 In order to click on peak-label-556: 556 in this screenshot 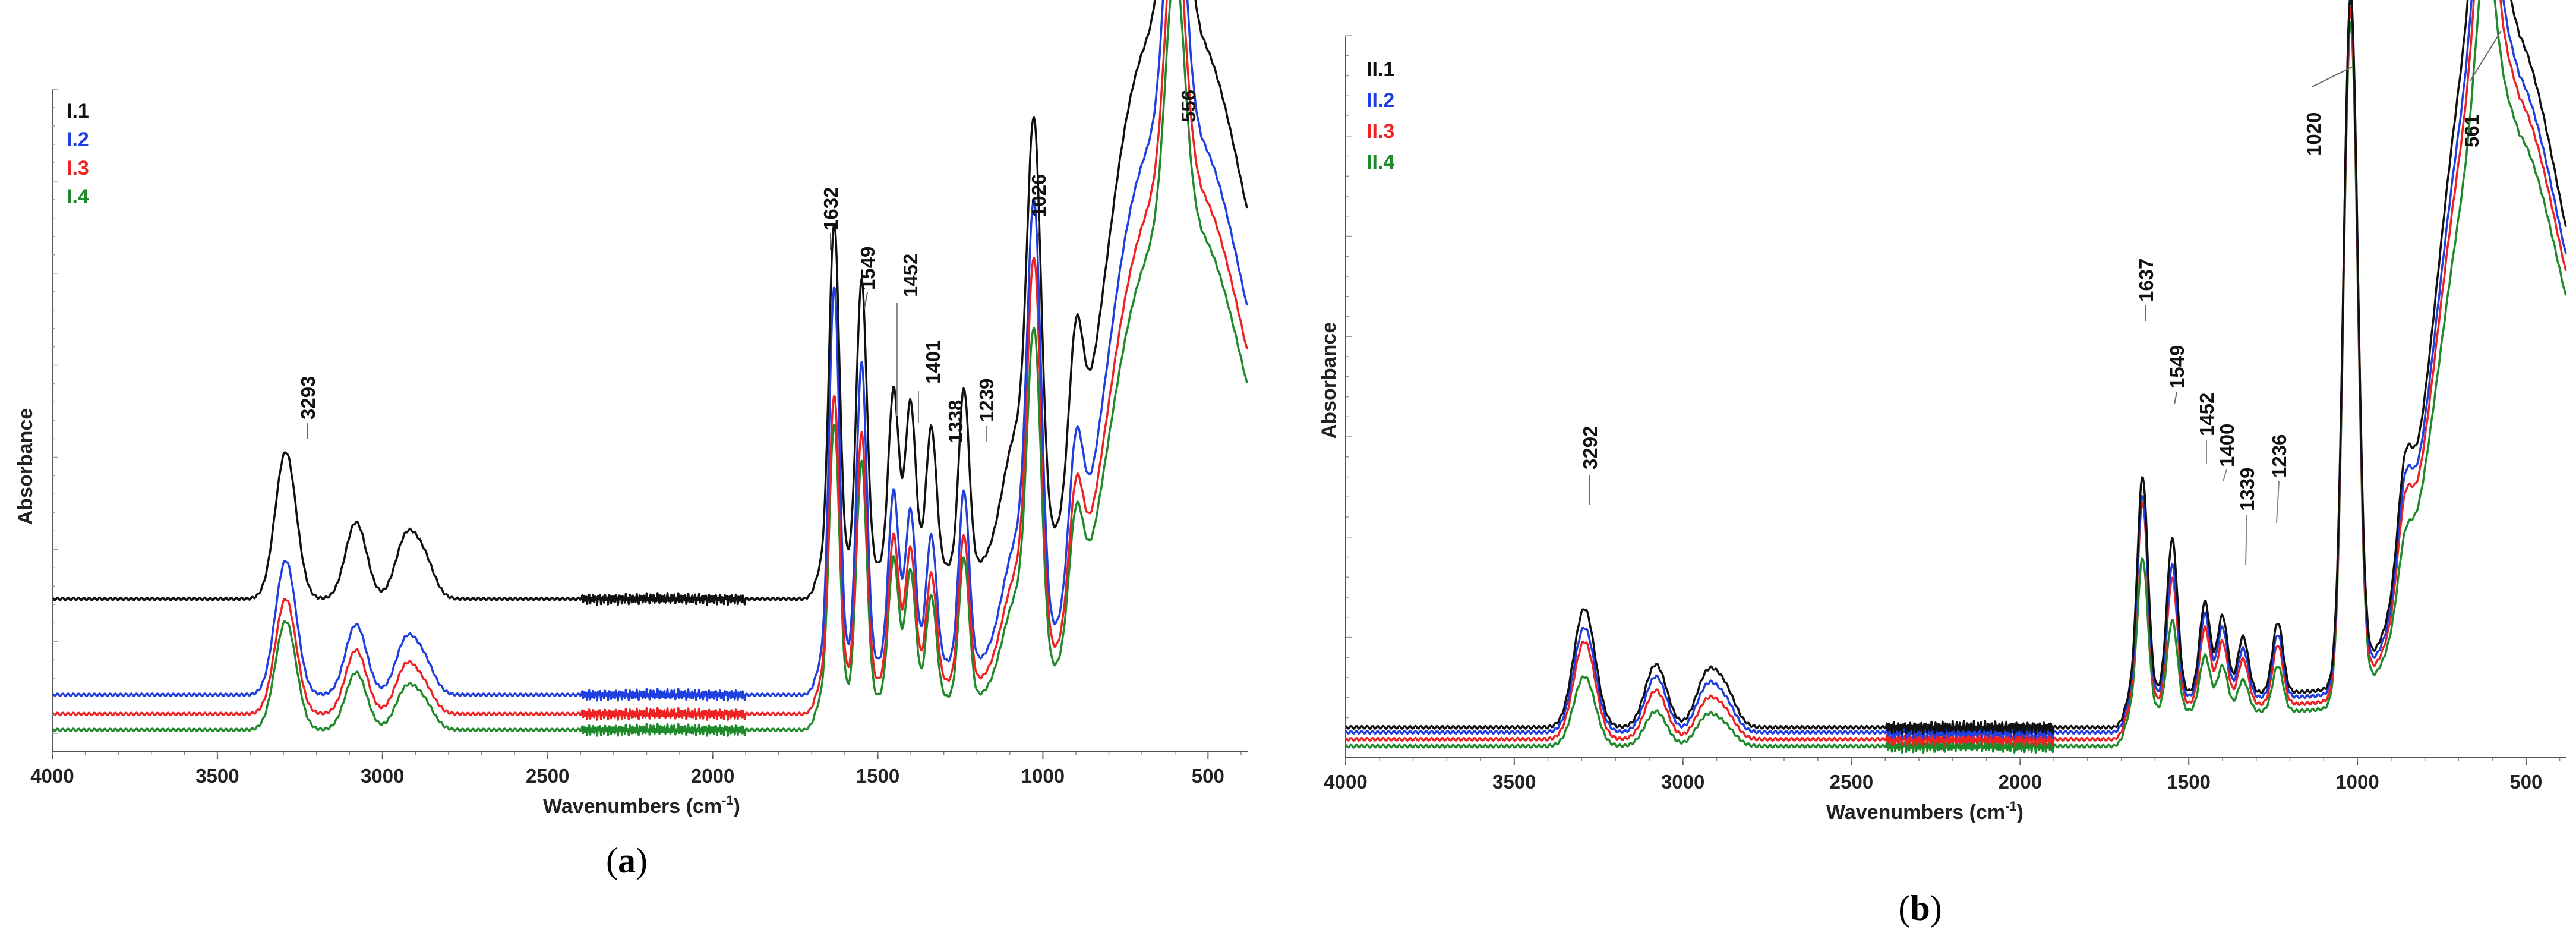, I will do `click(1188, 106)`.